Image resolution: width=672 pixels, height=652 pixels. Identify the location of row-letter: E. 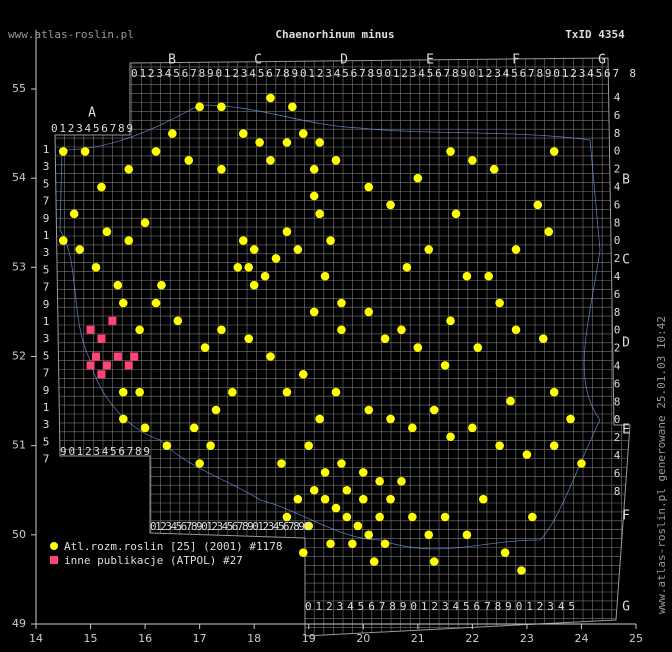
(626, 430).